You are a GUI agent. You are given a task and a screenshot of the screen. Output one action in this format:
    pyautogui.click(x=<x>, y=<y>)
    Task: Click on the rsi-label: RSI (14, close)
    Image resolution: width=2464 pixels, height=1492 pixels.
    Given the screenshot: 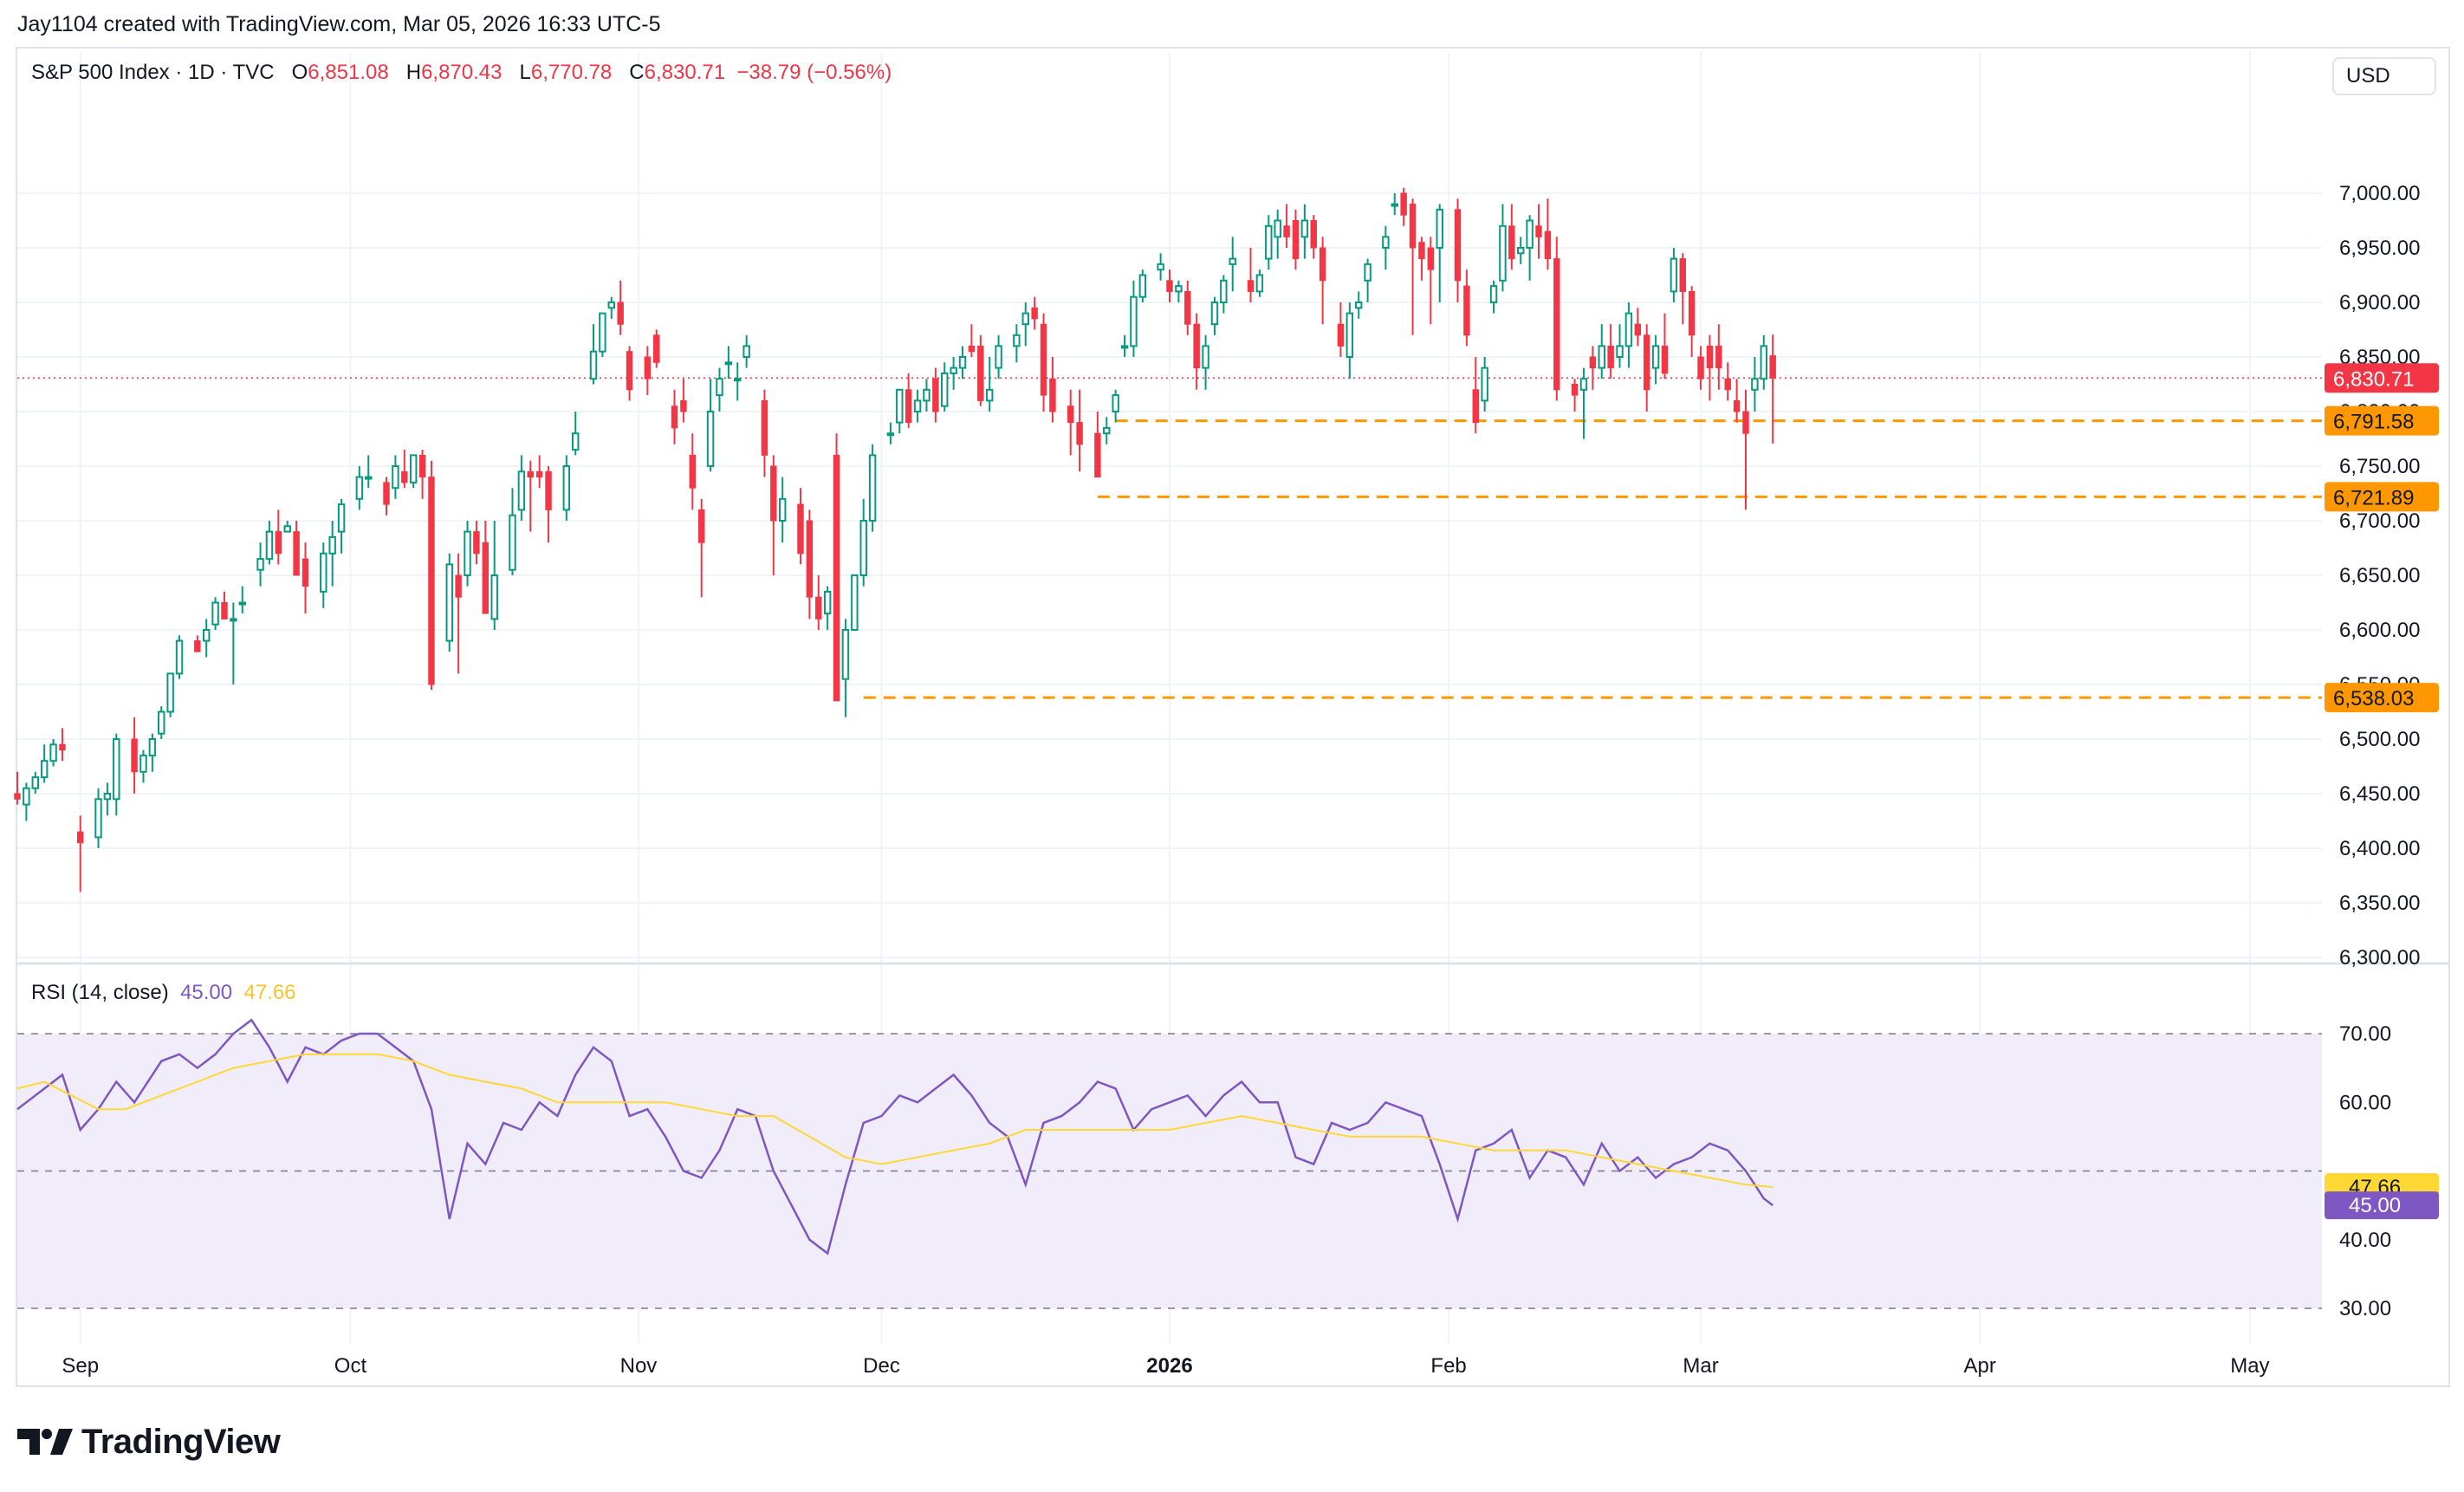 What is the action you would take?
    pyautogui.click(x=100, y=992)
    